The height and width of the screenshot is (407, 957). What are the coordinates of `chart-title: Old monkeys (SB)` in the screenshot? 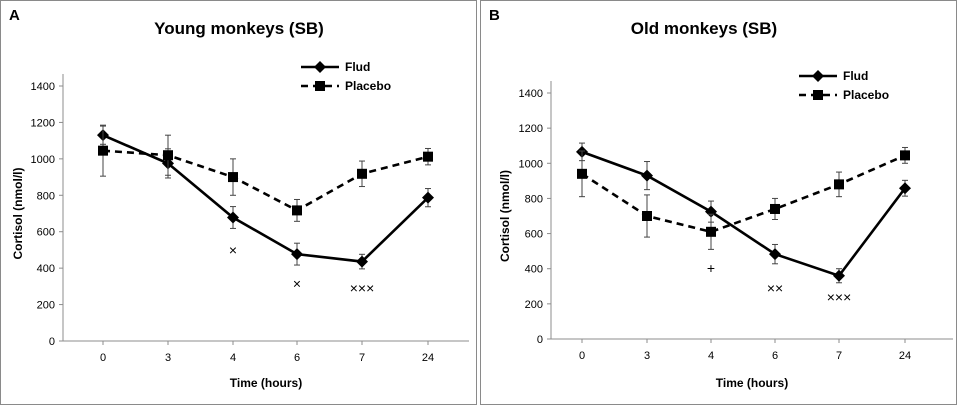 It's located at (704, 28).